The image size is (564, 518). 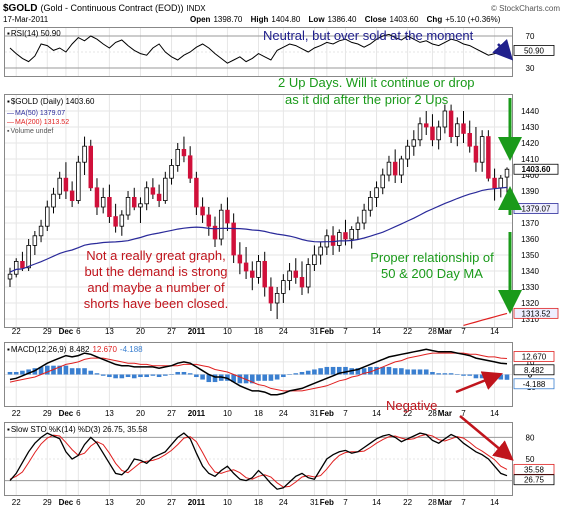 What do you see at coordinates (530, 111) in the screenshot?
I see `y-tick-label-price: 1440` at bounding box center [530, 111].